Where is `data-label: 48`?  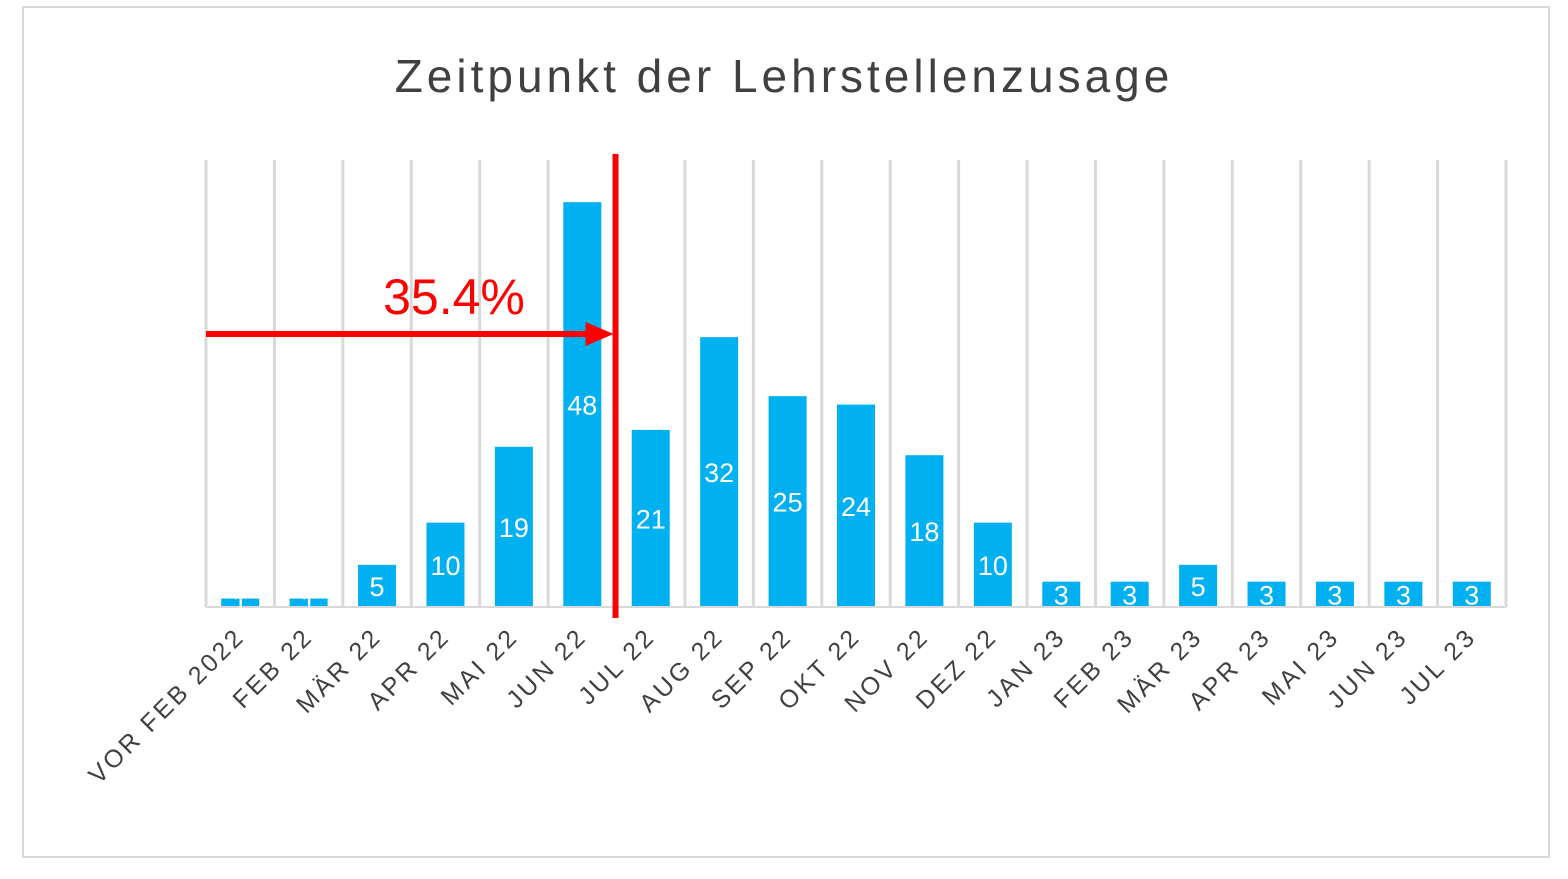 data-label: 48 is located at coordinates (582, 406).